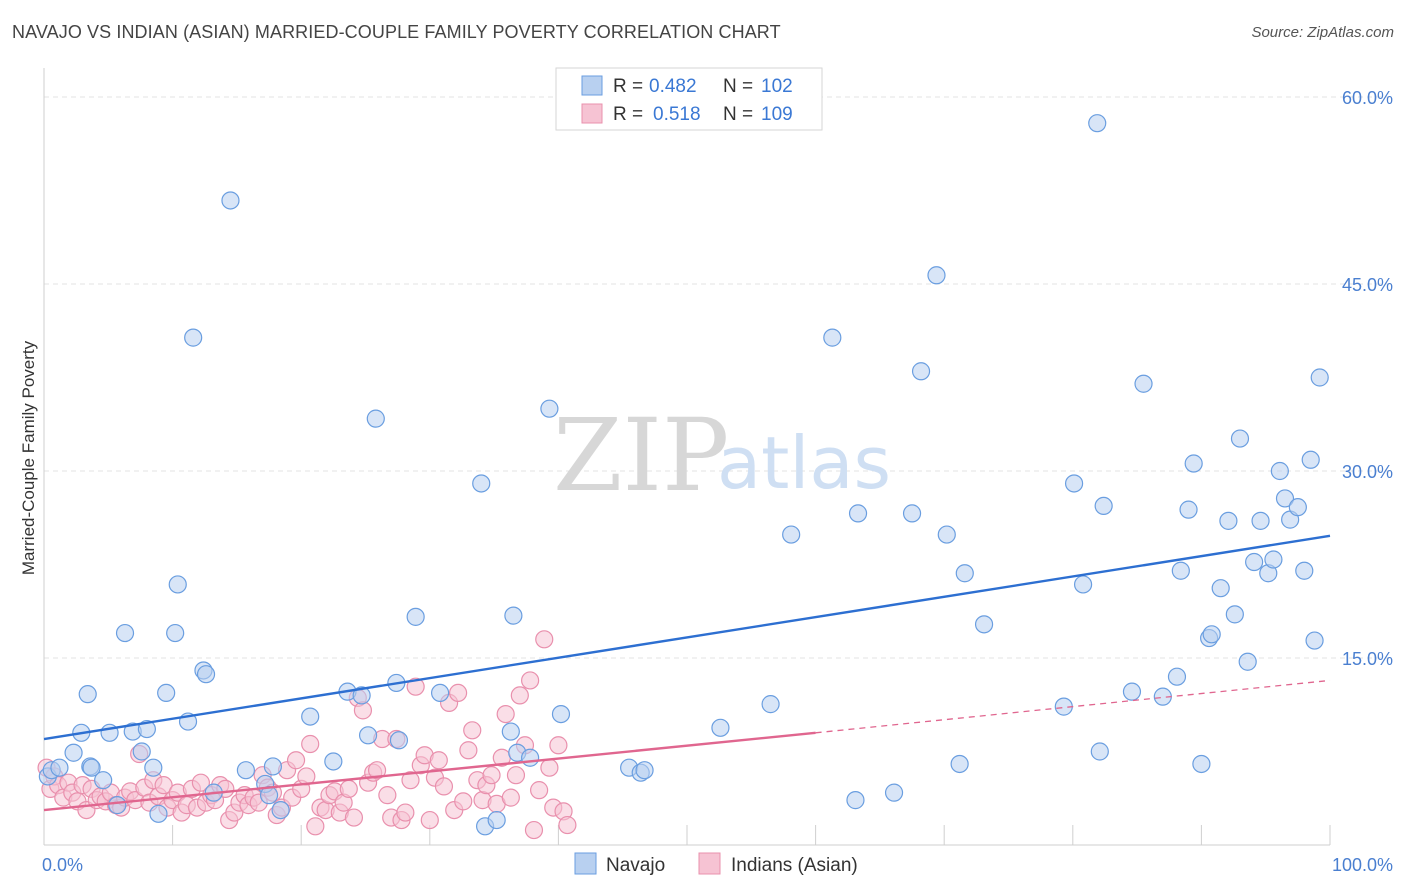 This screenshot has width=1406, height=892. What do you see at coordinates (1367, 378) in the screenshot?
I see `y-tick-labels: 15.0% 30.0% 45.0% 60.0%` at bounding box center [1367, 378].